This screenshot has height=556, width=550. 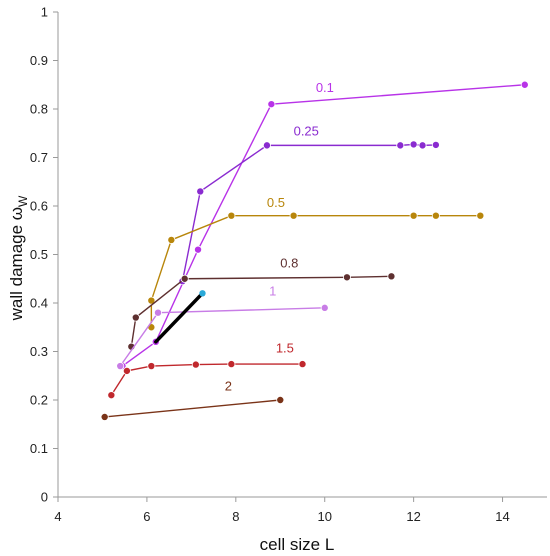 I want to click on y-tick-label: 0.6, so click(x=39, y=206).